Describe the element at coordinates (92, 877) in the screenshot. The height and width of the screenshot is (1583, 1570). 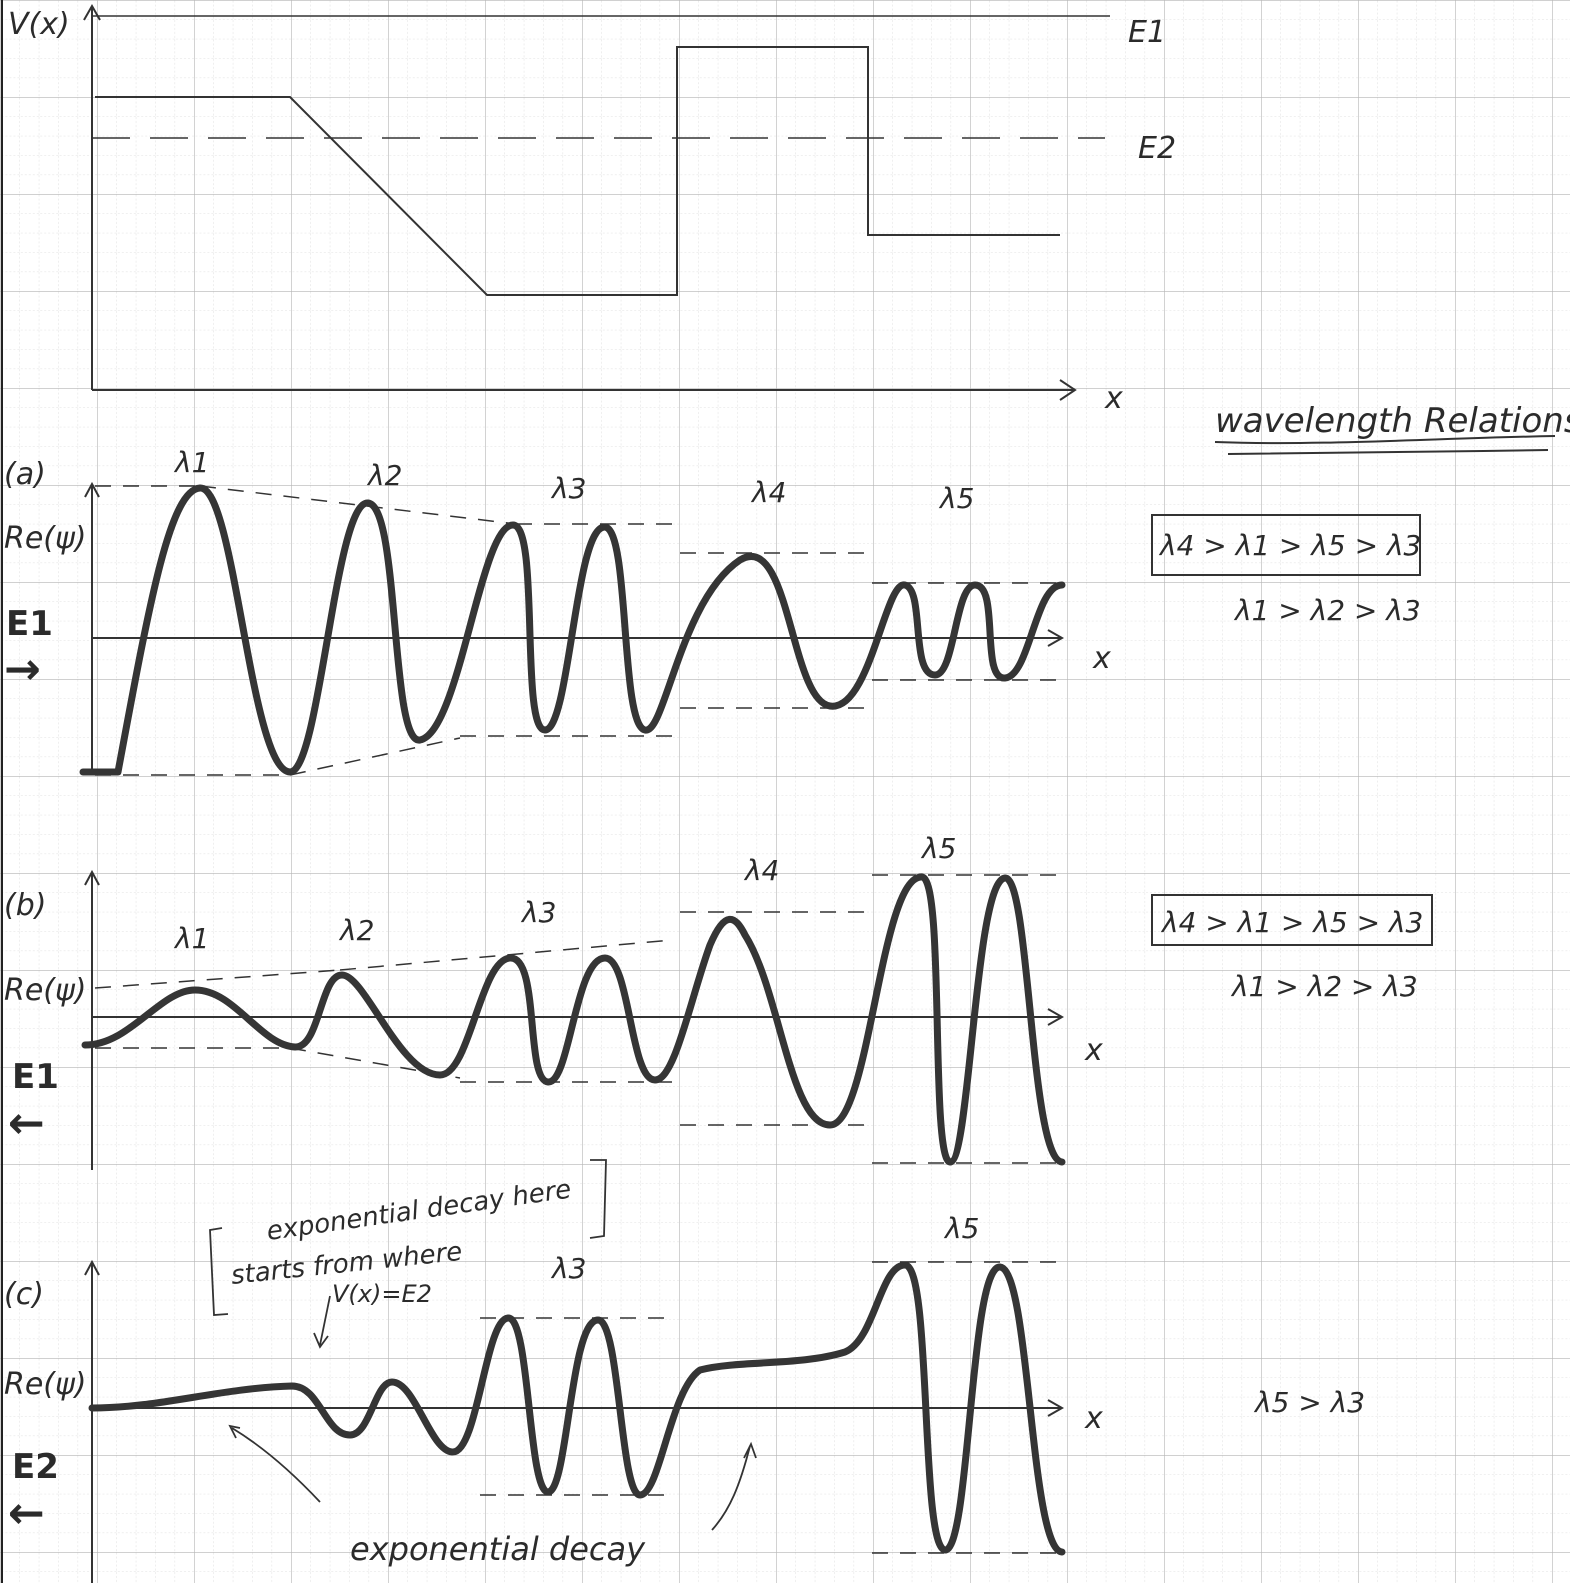
I see `panel-b-y-arrow` at that location.